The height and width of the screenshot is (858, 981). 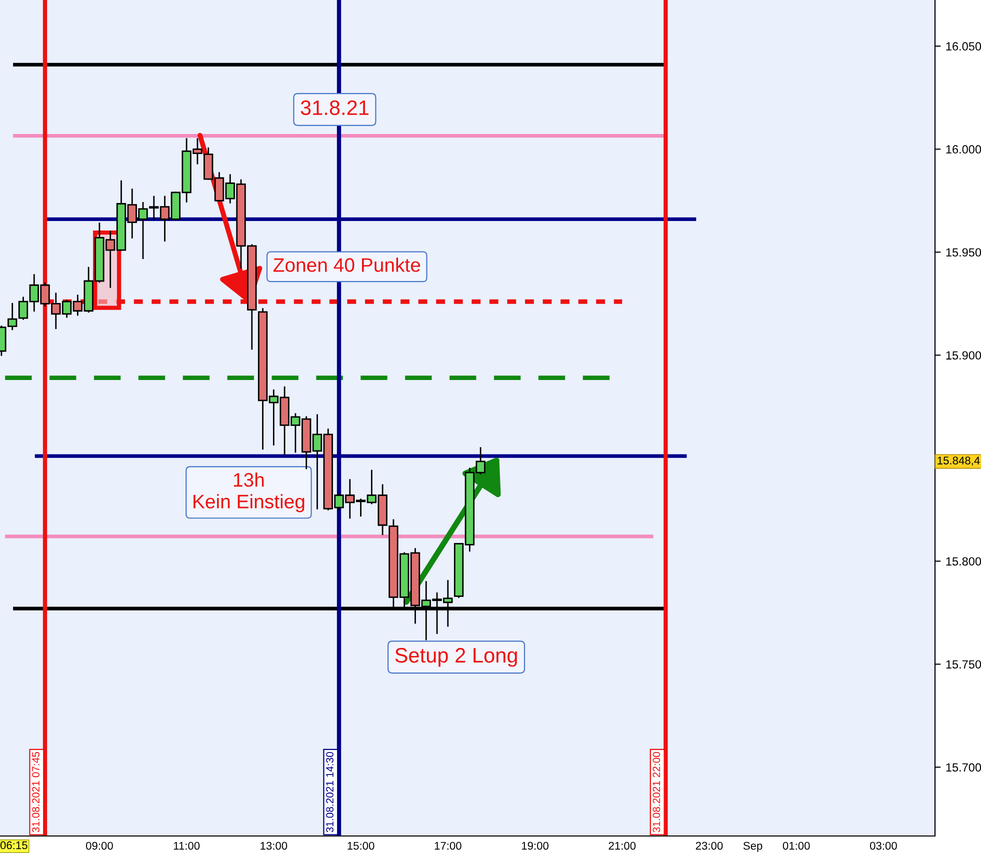 I want to click on x-tick-label: 21:00, so click(x=622, y=846).